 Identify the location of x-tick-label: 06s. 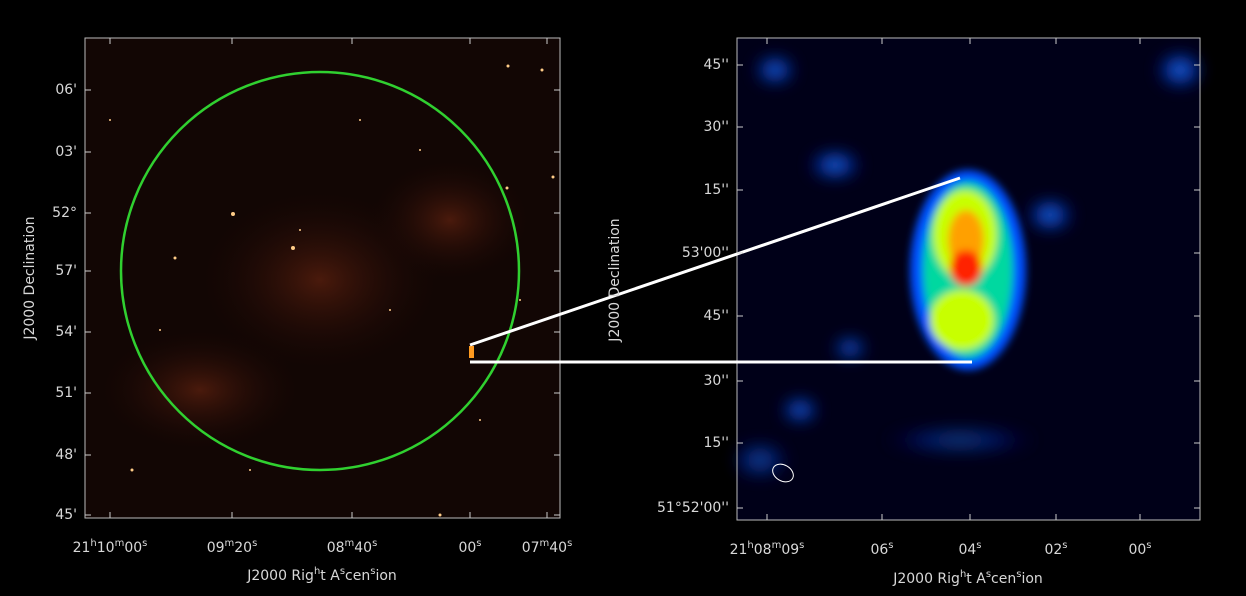
(881, 549).